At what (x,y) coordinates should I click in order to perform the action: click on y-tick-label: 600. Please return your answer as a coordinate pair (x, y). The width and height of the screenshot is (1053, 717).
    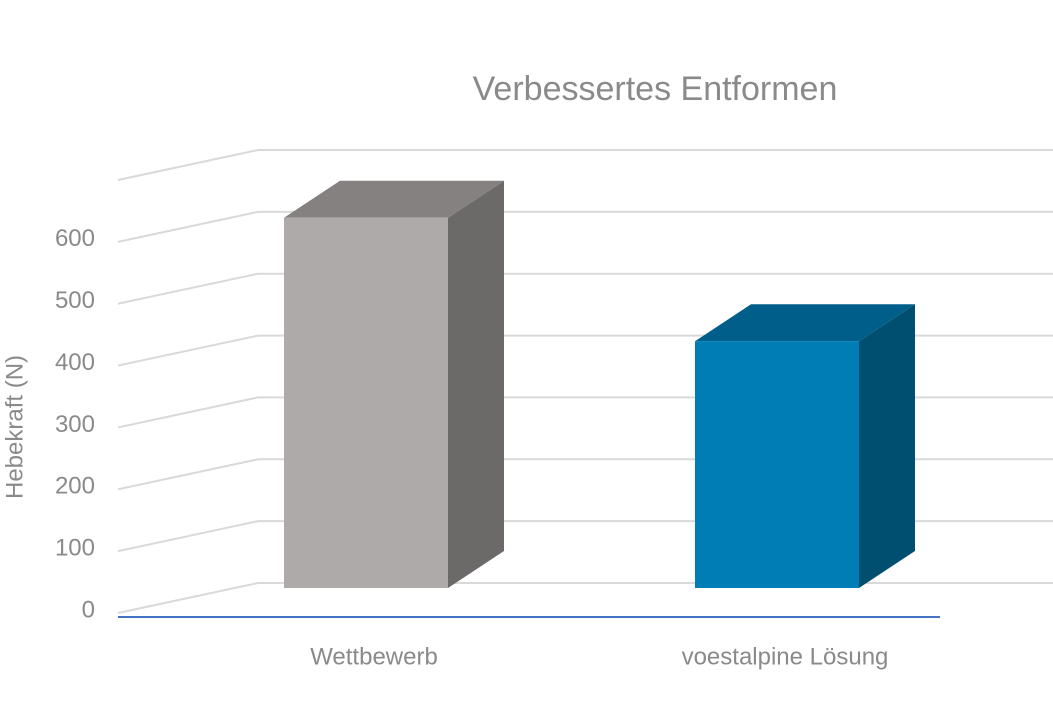
    Looking at the image, I should click on (75, 238).